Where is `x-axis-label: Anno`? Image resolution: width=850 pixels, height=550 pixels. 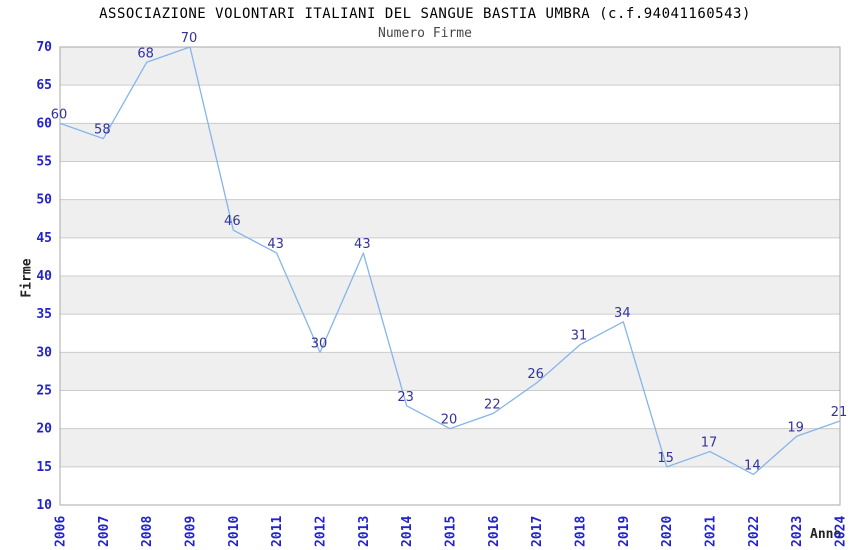
x-axis-label: Anno is located at coordinates (826, 534).